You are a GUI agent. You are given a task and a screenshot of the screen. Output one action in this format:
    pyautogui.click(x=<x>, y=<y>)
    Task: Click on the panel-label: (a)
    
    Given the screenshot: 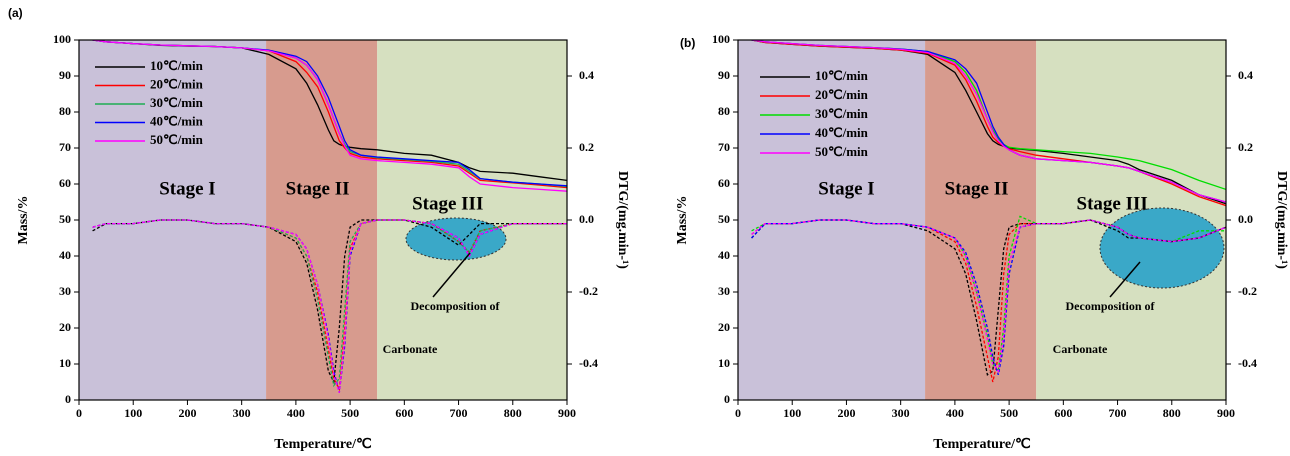 What is the action you would take?
    pyautogui.click(x=15, y=13)
    